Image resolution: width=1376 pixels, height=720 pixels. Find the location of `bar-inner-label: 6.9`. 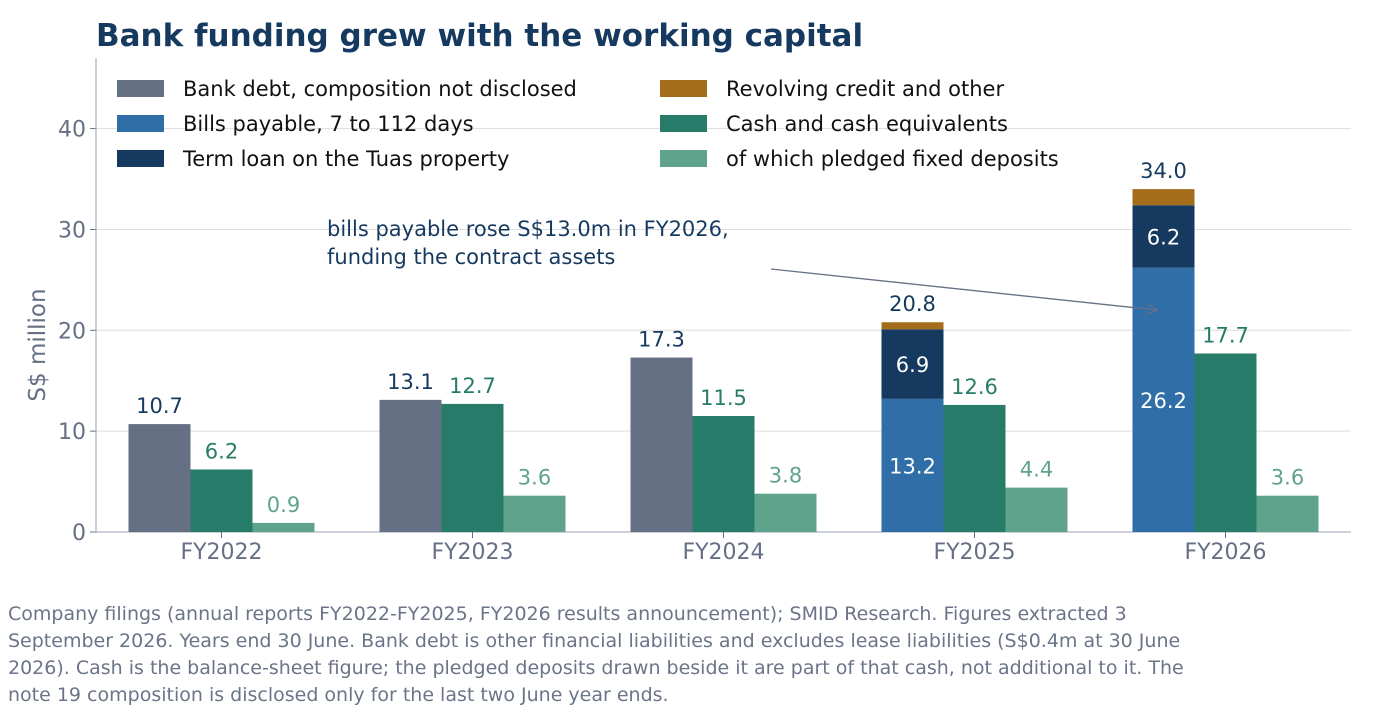

bar-inner-label: 6.9 is located at coordinates (912, 365).